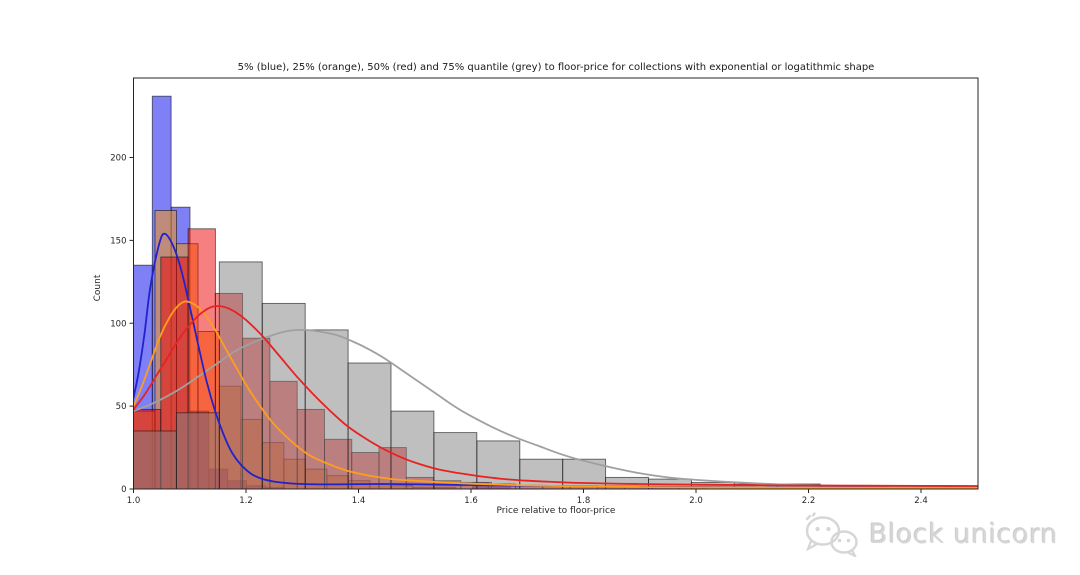  Describe the element at coordinates (696, 501) in the screenshot. I see `x-tick-label: 2.0` at that location.